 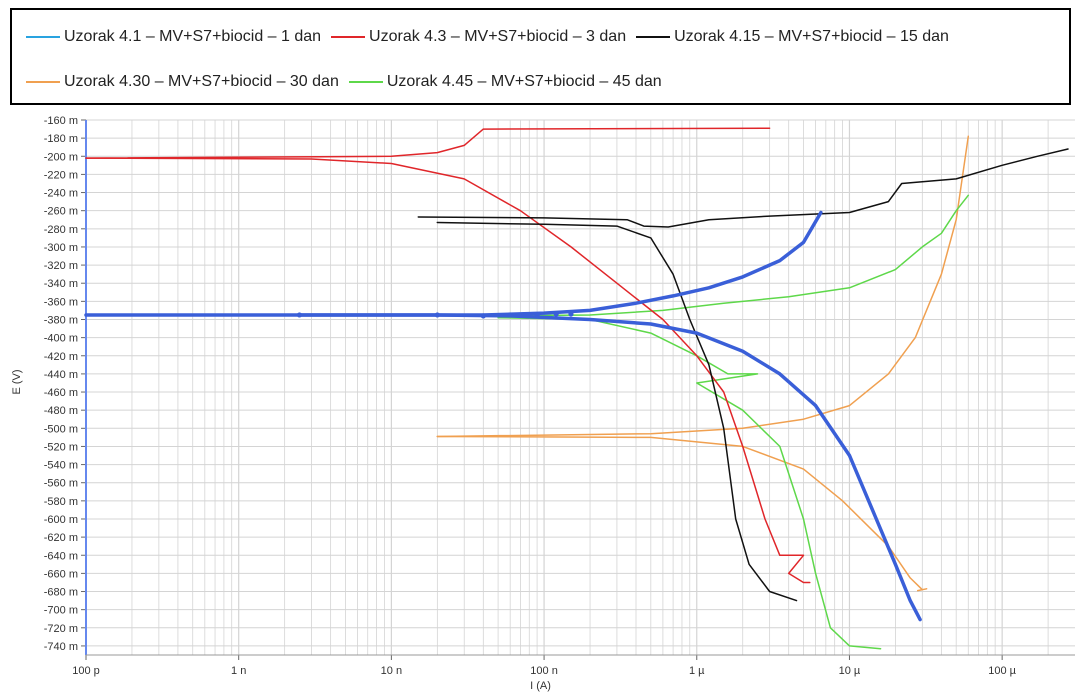 I want to click on legend-item-3-dan: Uzorak 4.3 – MV+S7+biocid – 3 dan, so click(x=478, y=37).